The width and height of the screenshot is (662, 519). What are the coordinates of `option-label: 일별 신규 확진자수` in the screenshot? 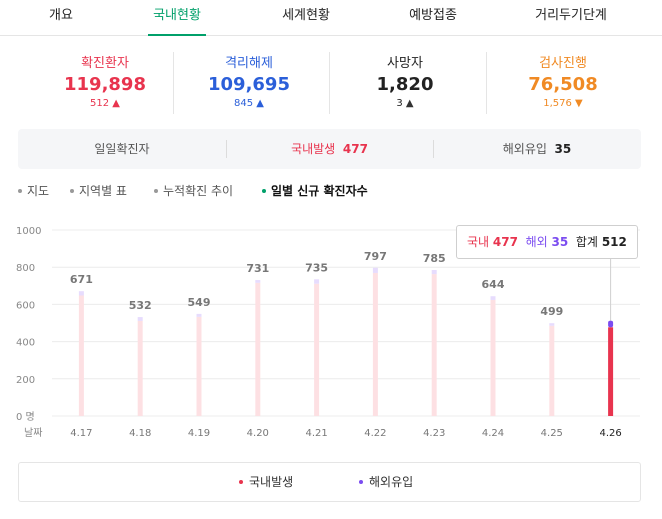 It's located at (319, 191).